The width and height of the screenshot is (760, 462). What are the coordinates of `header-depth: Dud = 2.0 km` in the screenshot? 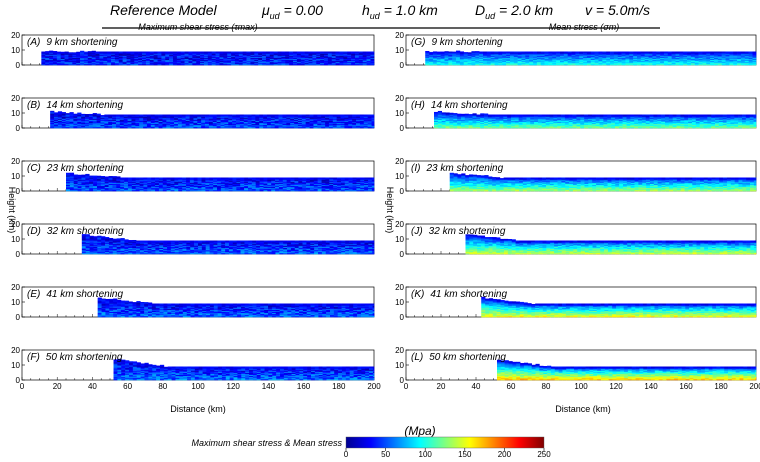 It's located at (514, 11).